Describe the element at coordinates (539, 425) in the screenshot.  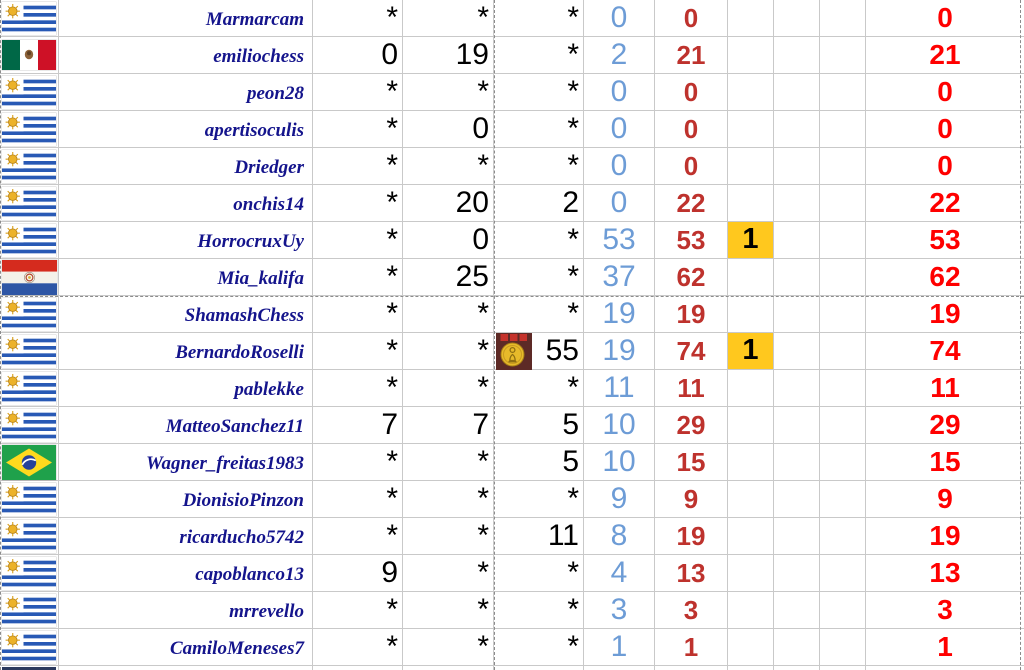
I see `round3-cell: 5` at that location.